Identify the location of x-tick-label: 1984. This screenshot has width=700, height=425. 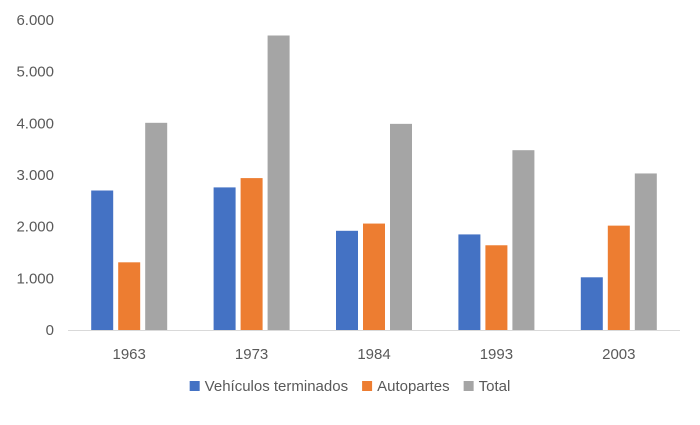
(373, 354).